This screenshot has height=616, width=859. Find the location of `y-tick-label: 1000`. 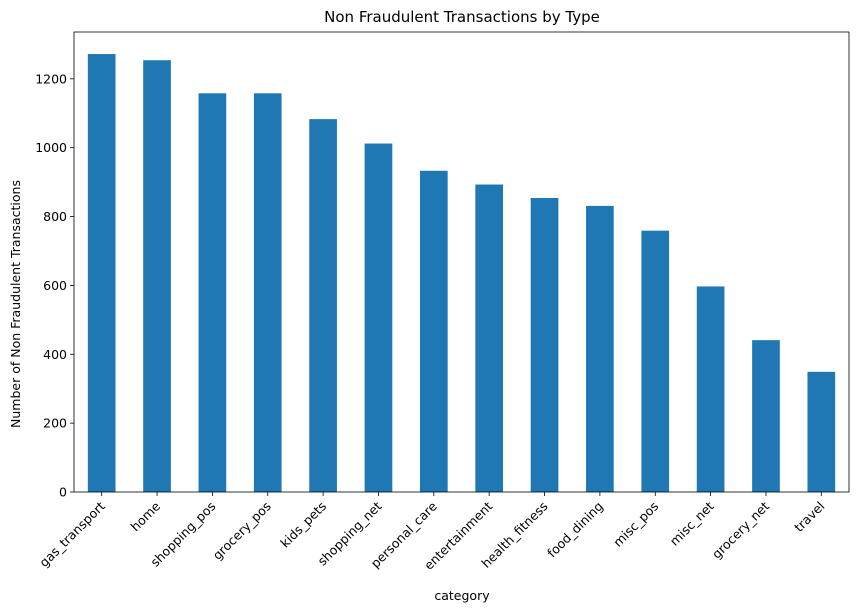

y-tick-label: 1000 is located at coordinates (51, 147).